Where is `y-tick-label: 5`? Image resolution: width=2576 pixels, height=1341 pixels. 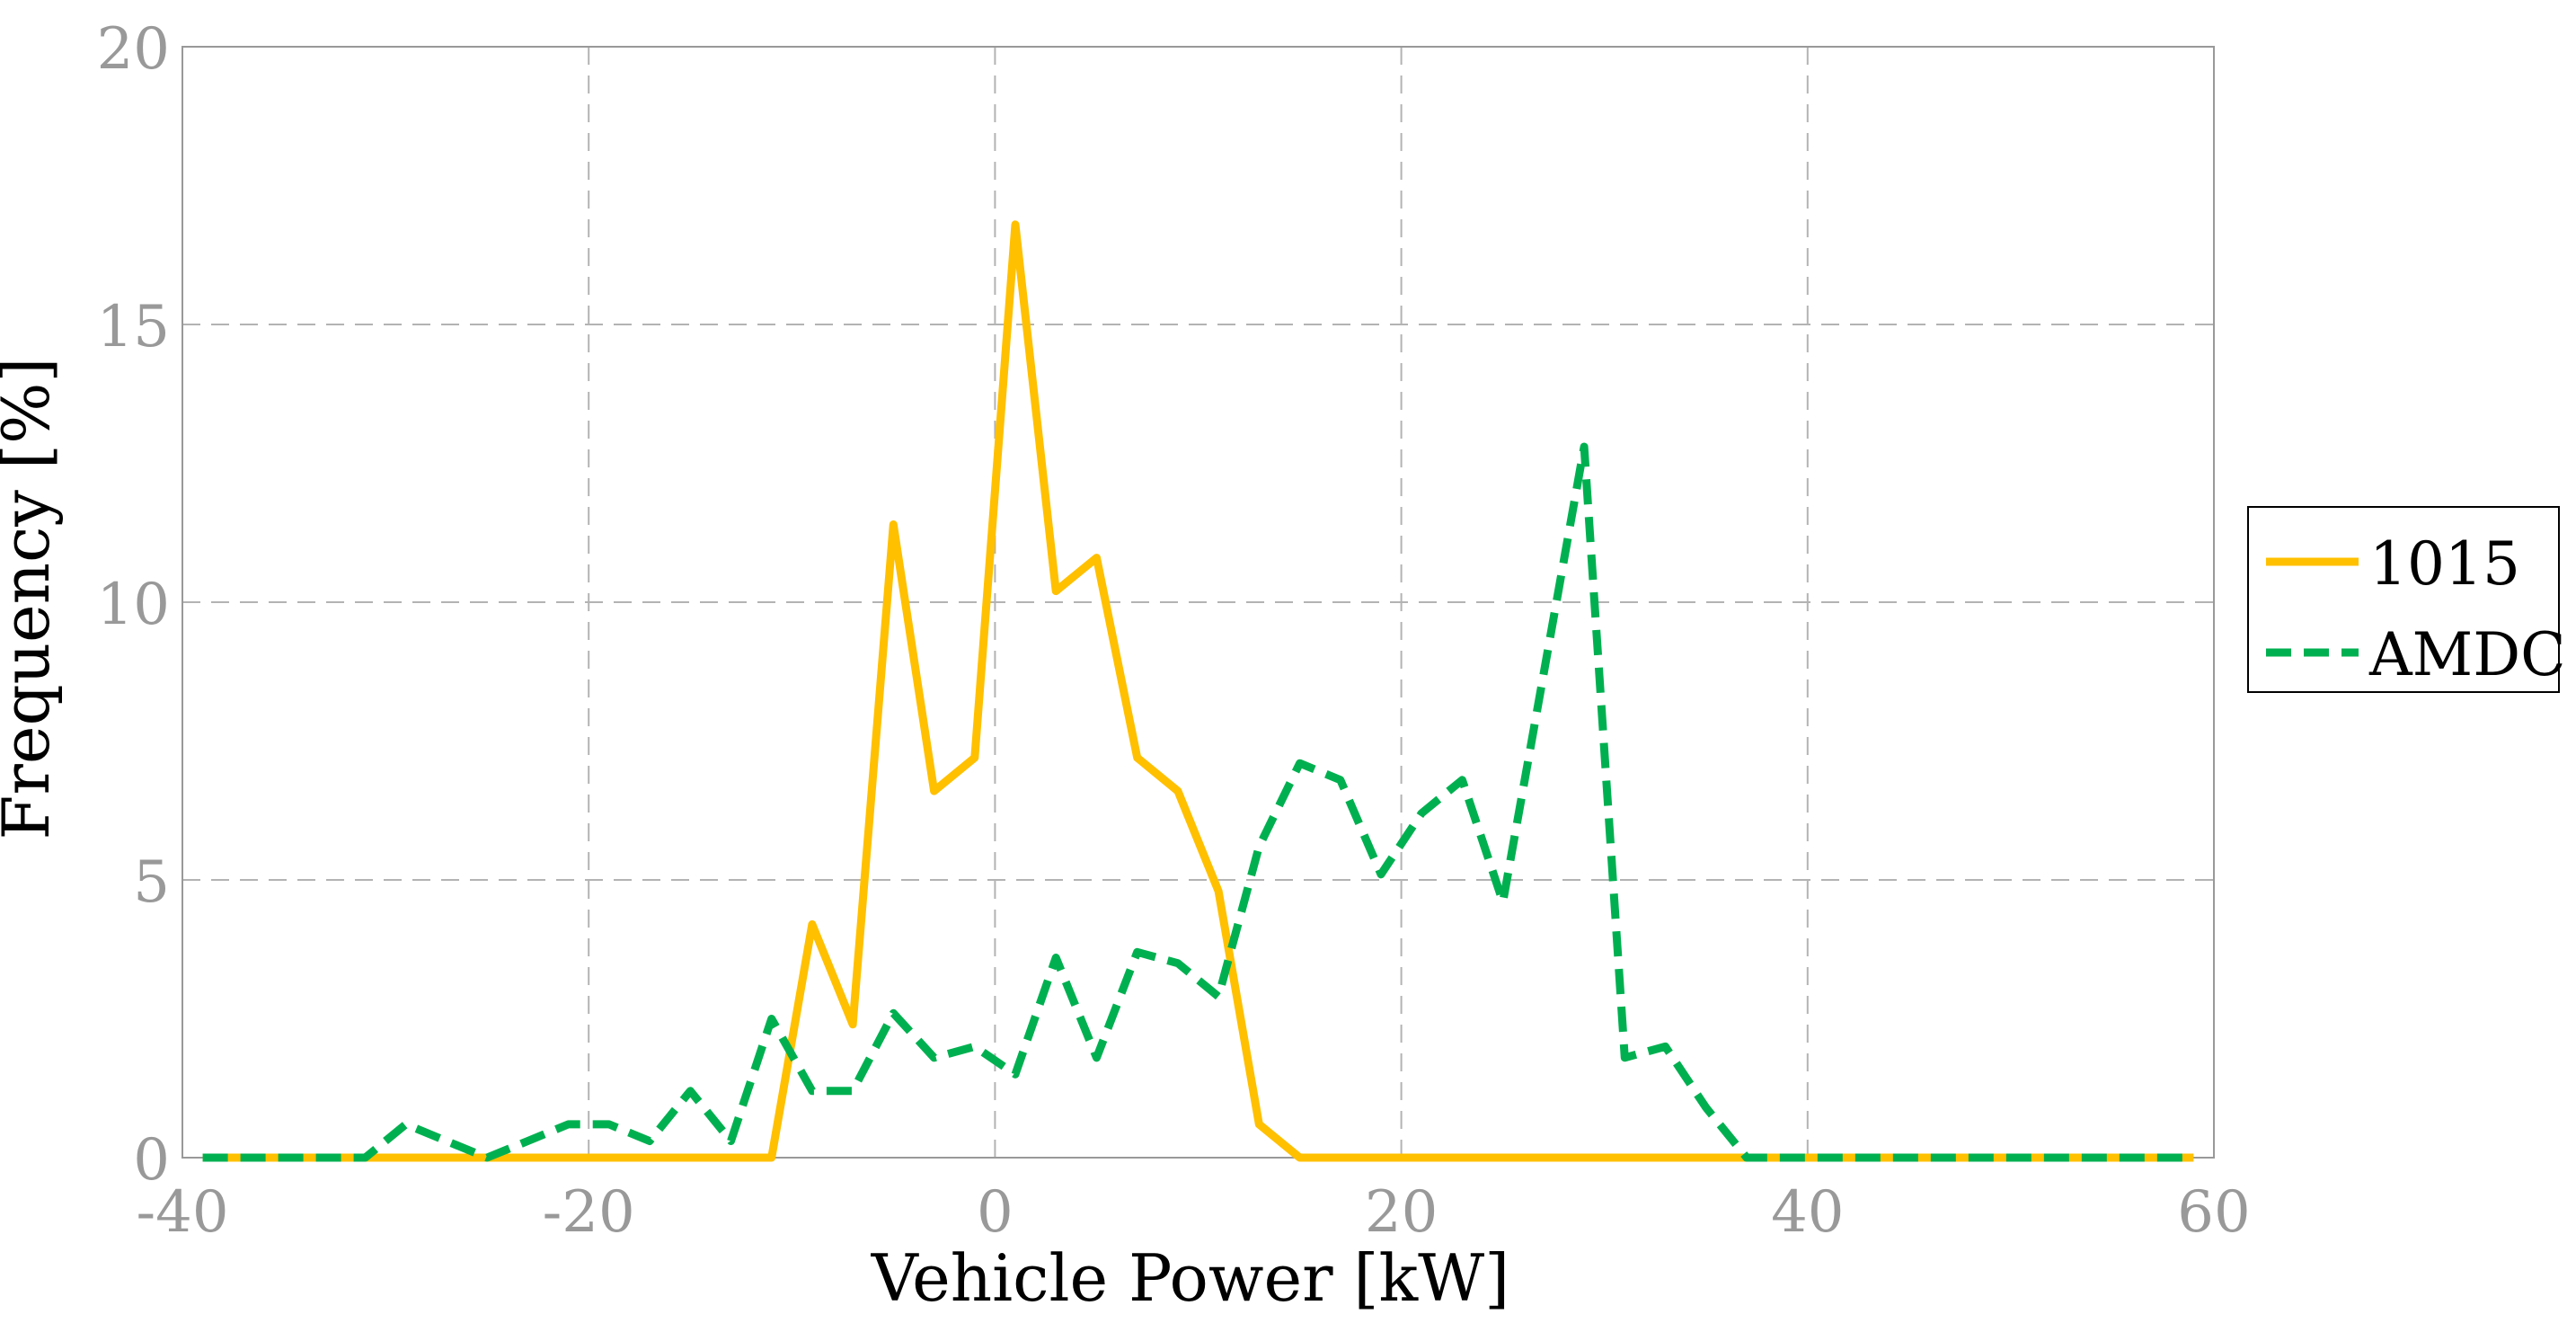
y-tick-label: 5 is located at coordinates (151, 882).